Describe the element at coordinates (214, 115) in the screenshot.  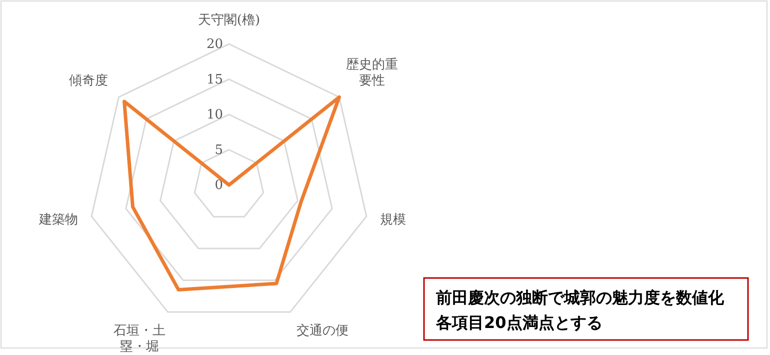
I see `y-tick-label: 10` at that location.